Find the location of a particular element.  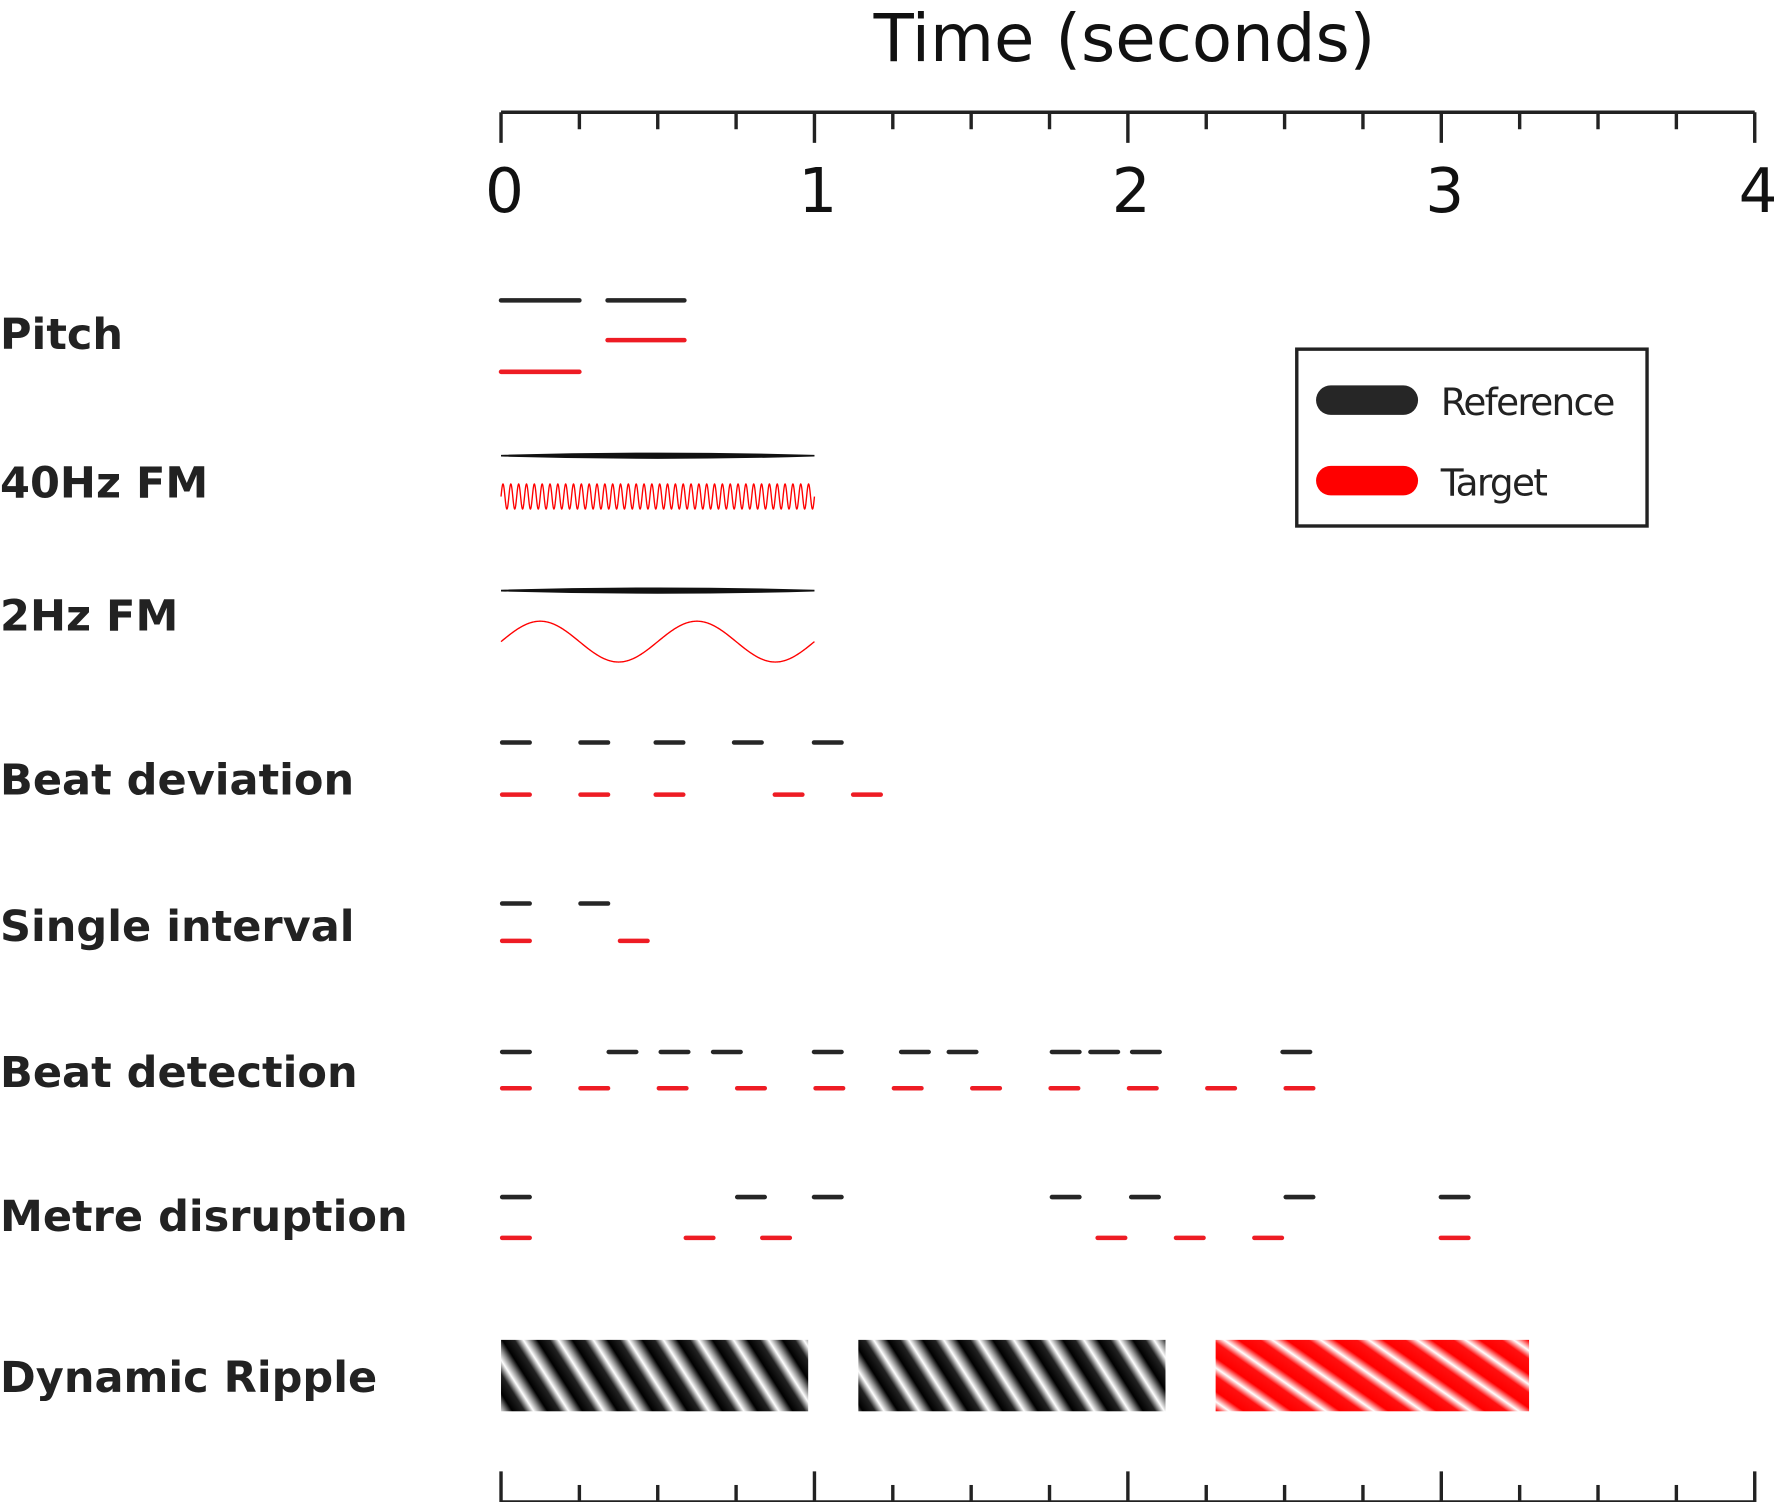

legend: Reference Target is located at coordinates (1472, 437).